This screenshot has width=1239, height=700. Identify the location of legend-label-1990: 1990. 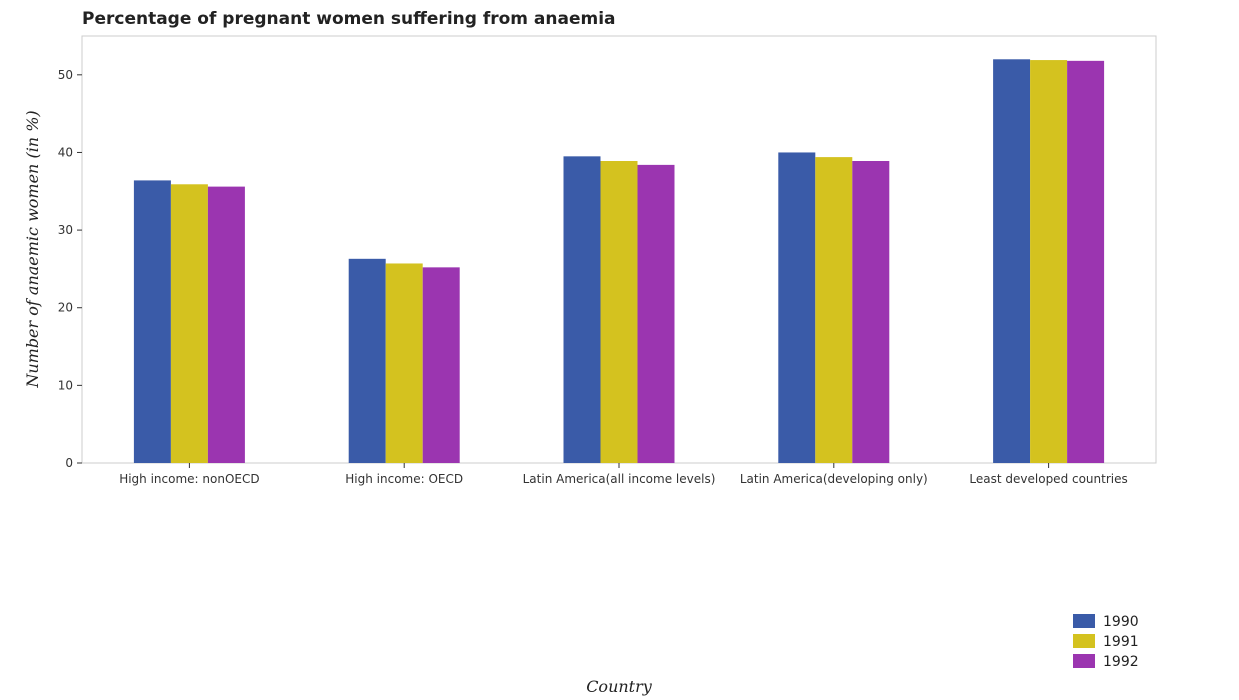
(1121, 622).